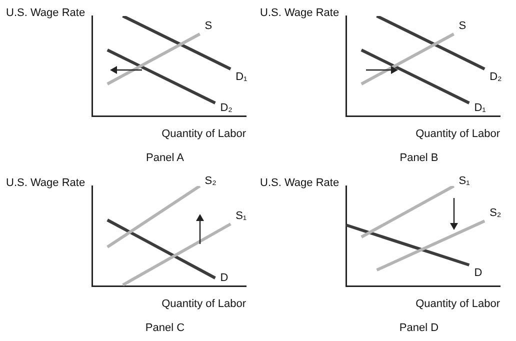  I want to click on text: Panel B, so click(419, 158).